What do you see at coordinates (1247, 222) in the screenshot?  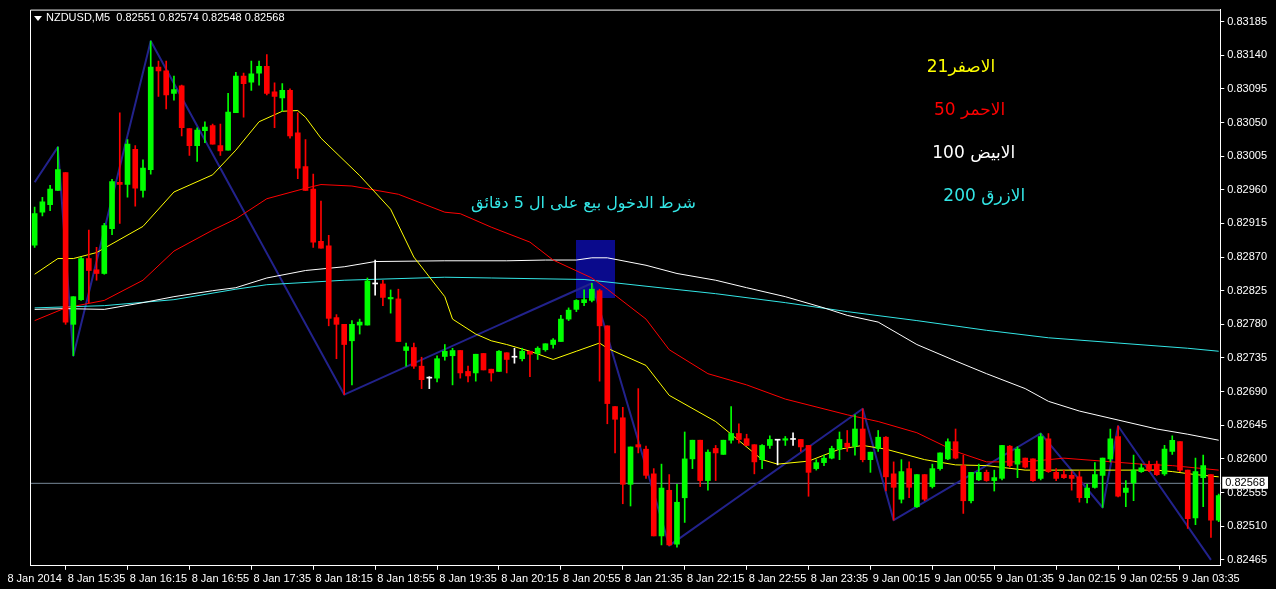 I see `y-tick-label: 0.82915` at bounding box center [1247, 222].